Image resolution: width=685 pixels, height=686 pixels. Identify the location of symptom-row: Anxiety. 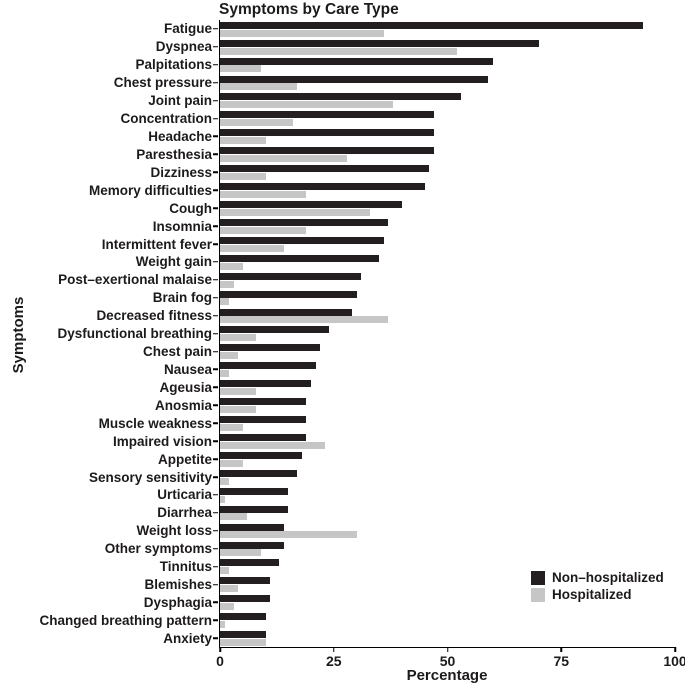
(419, 638).